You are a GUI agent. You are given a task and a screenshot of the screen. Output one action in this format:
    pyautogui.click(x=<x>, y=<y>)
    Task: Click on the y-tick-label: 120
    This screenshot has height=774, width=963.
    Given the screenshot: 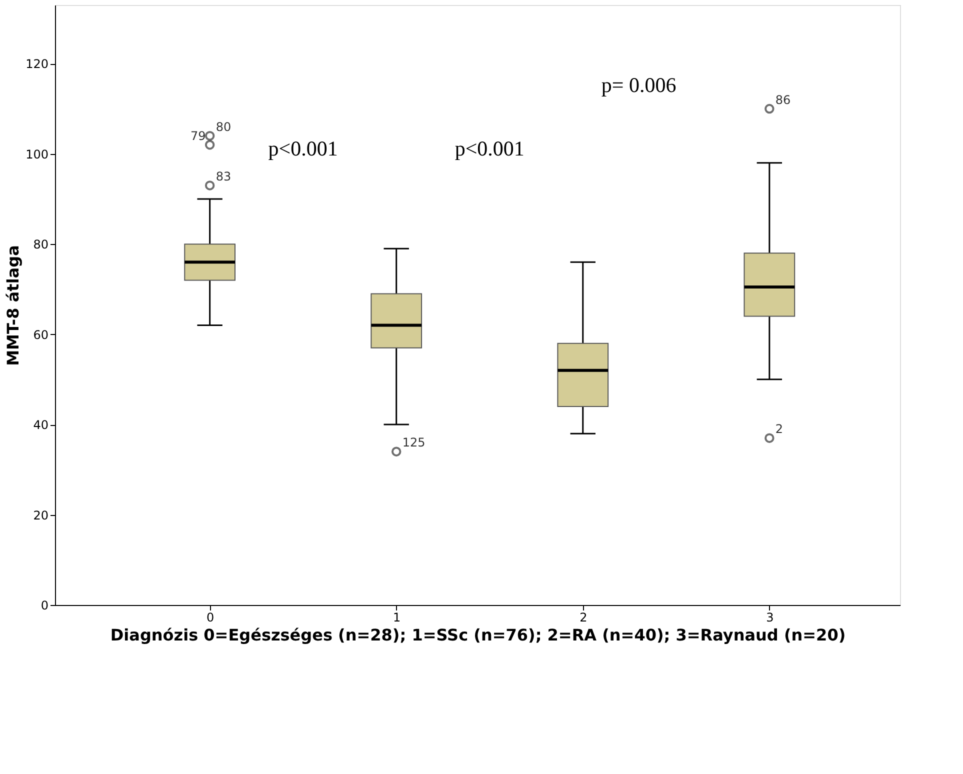 What is the action you would take?
    pyautogui.click(x=37, y=64)
    